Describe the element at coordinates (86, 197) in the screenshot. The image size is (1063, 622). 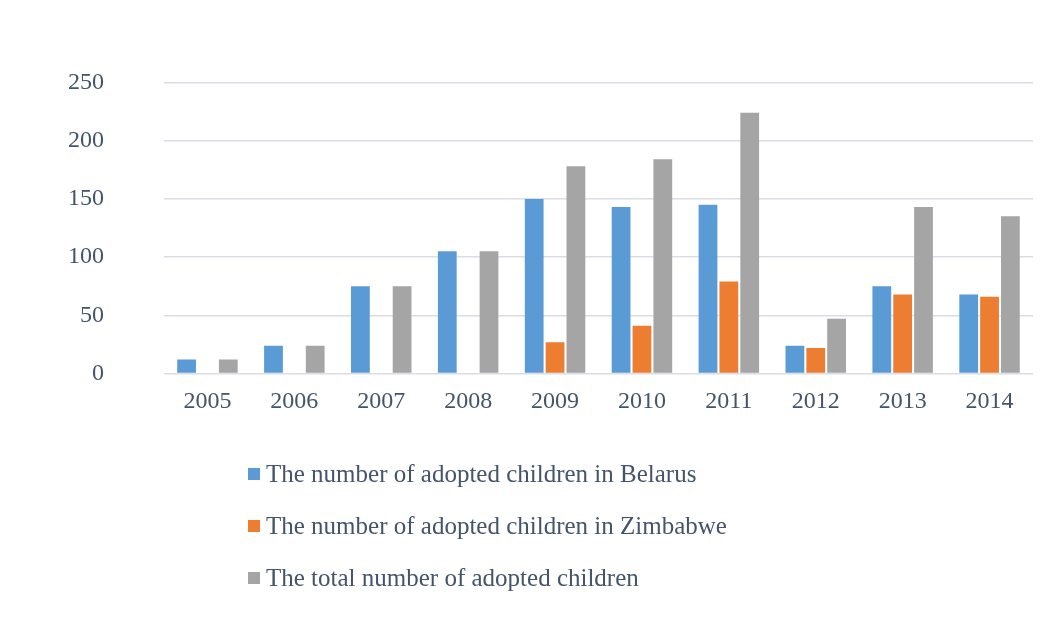
I see `y-tick-label: 150` at that location.